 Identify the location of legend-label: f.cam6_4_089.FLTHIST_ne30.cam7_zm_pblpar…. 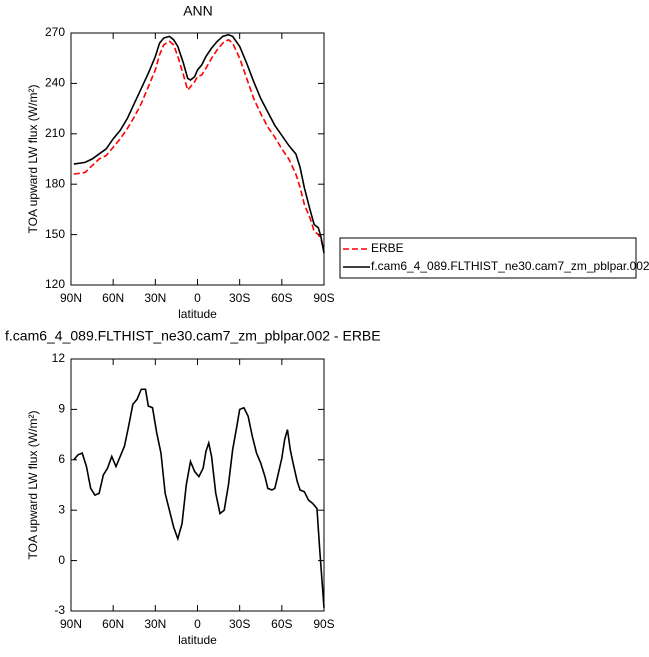
(510, 266).